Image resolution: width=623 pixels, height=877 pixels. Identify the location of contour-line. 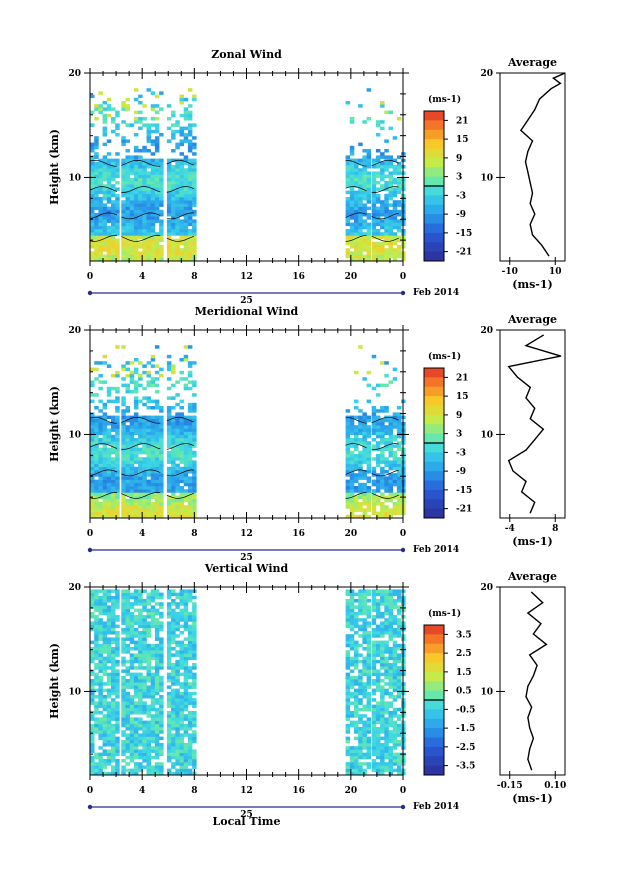
(356, 472).